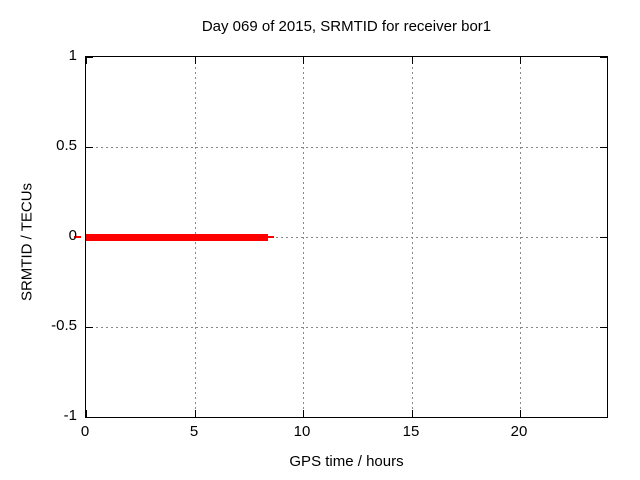 This screenshot has height=480, width=640. I want to click on ytick-label-0.5: 0.5, so click(66, 145).